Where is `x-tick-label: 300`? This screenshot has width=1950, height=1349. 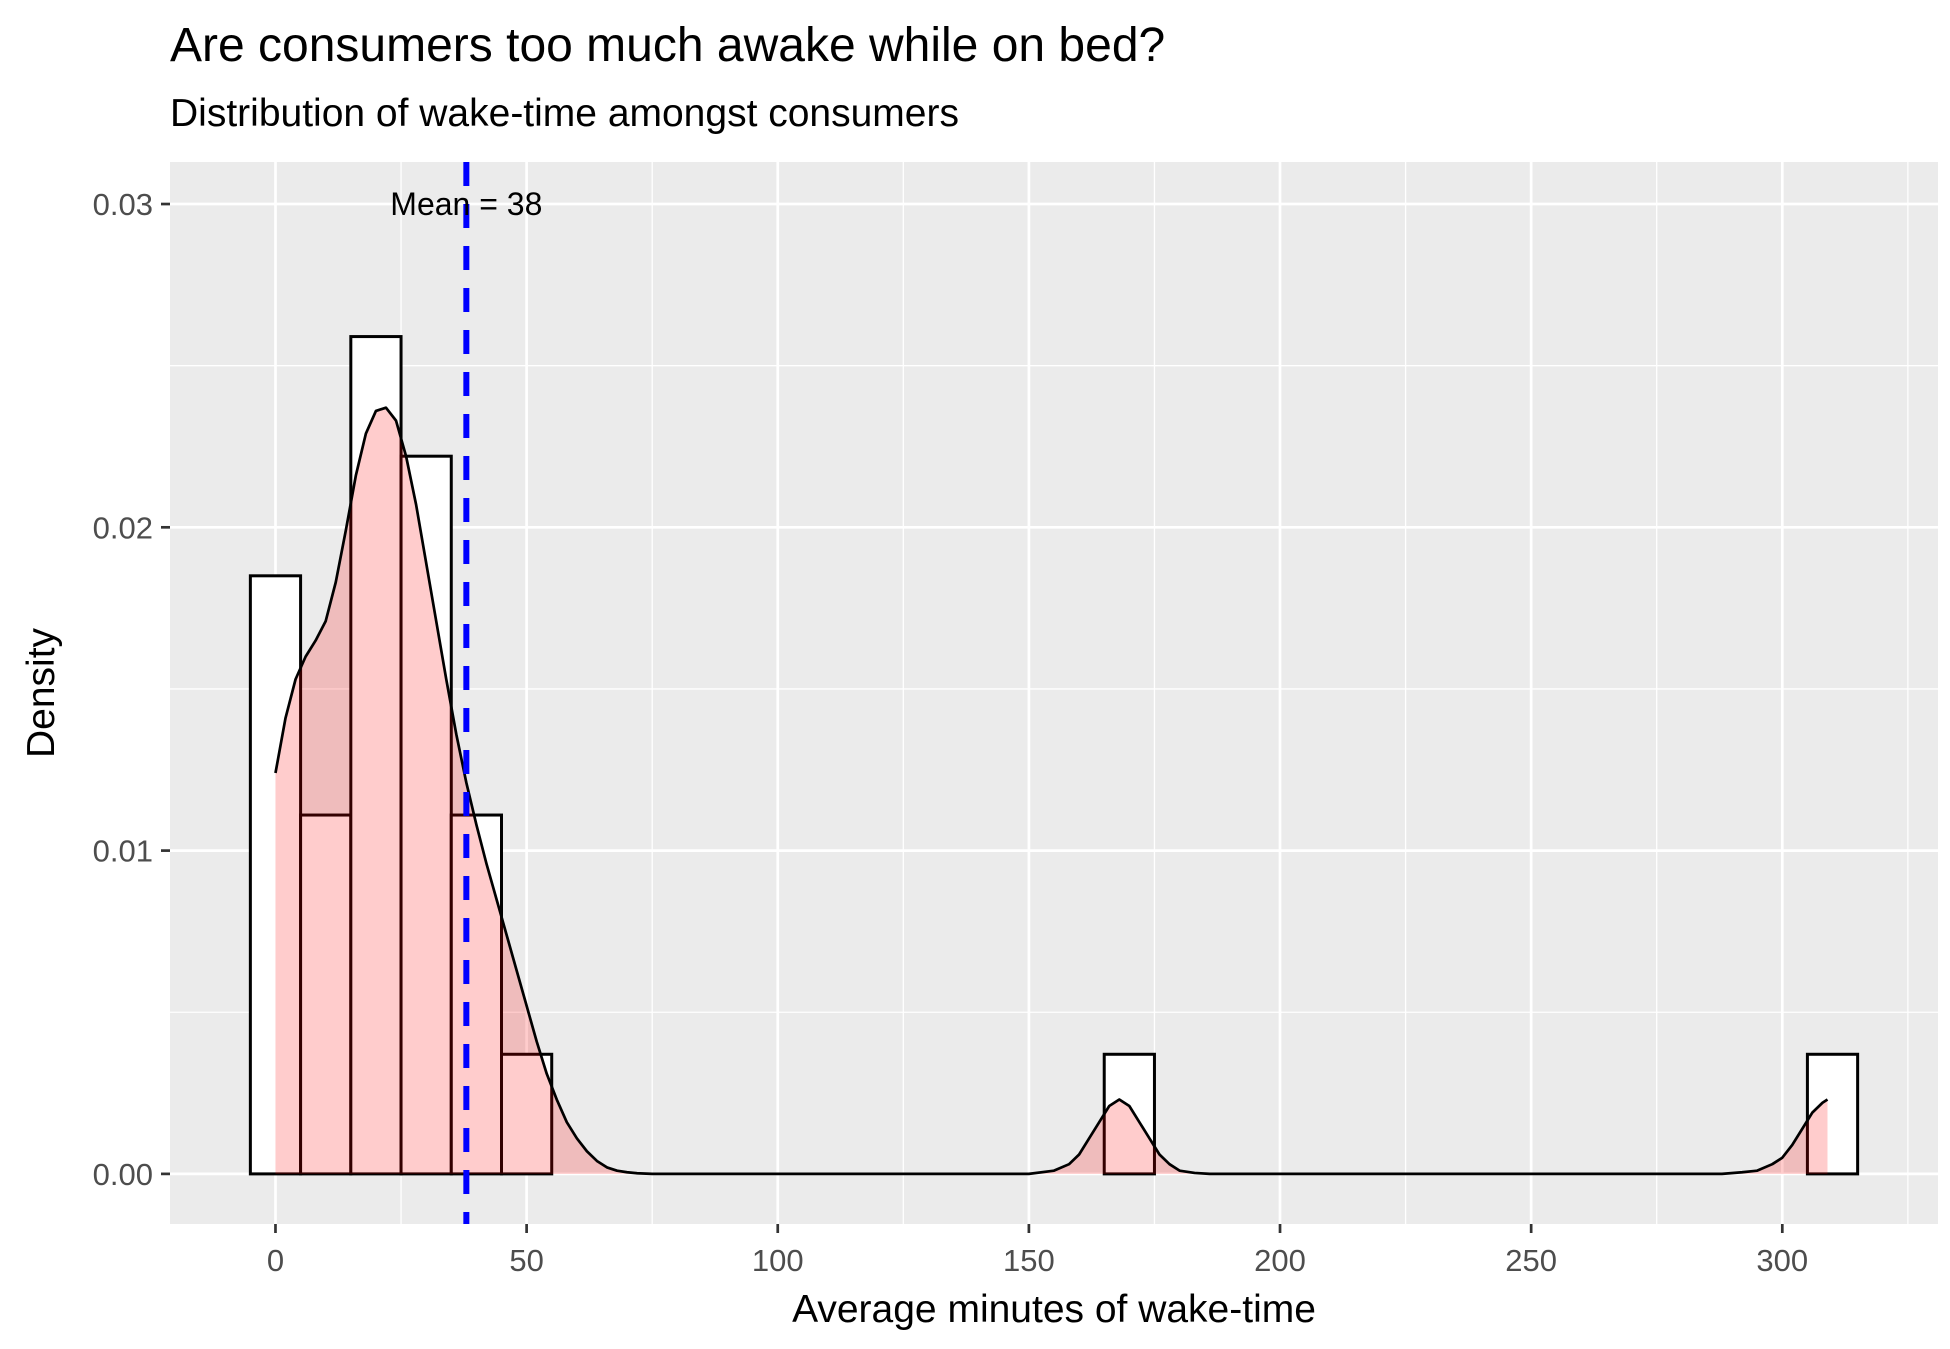 x-tick-label: 300 is located at coordinates (1782, 1260).